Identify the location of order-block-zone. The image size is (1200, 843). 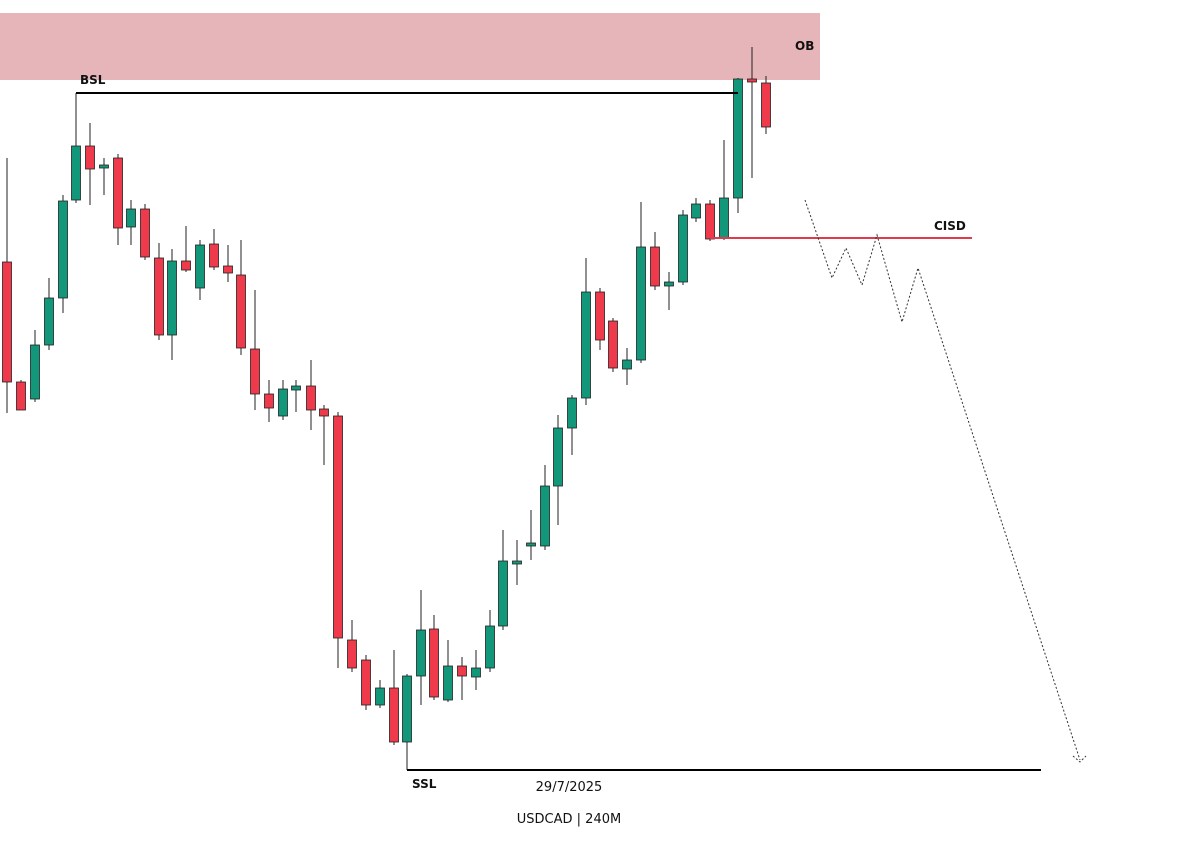
(410, 46).